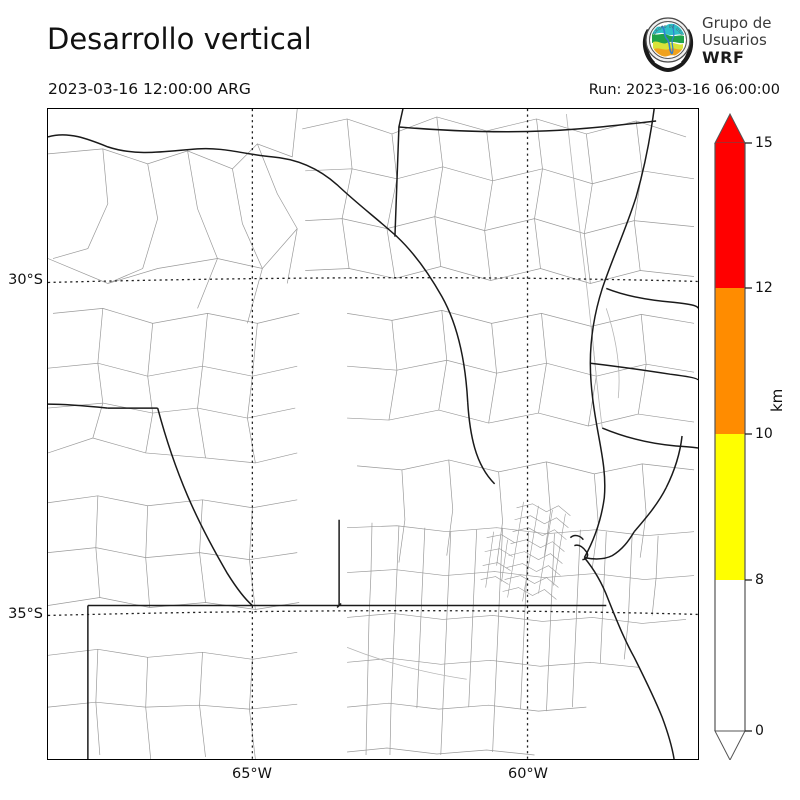 The width and height of the screenshot is (800, 800). I want to click on page-title: Desarrollo vertical, so click(179, 39).